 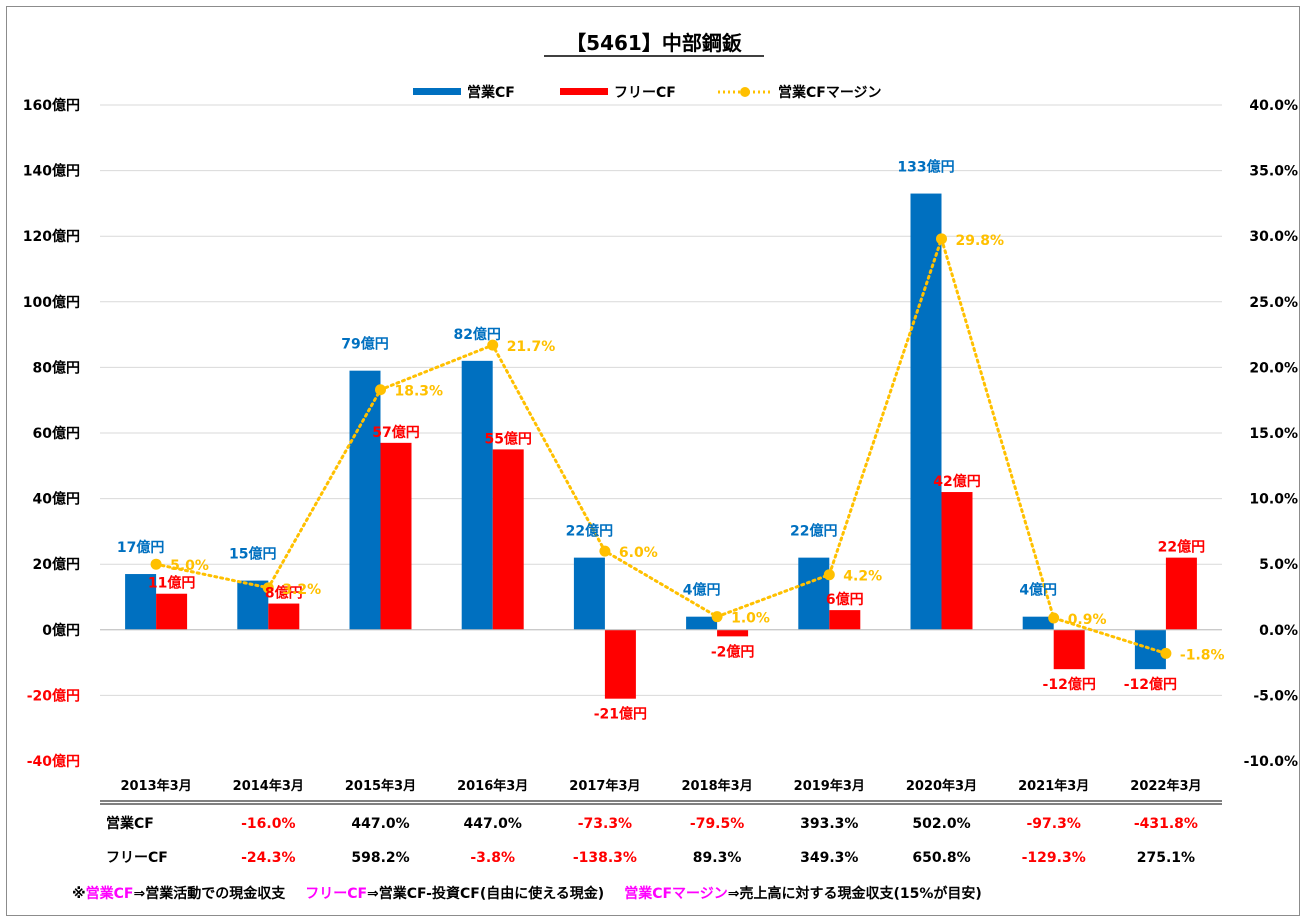 What do you see at coordinates (584, 91) in the screenshot?
I see `legend-swatch-free-cf` at bounding box center [584, 91].